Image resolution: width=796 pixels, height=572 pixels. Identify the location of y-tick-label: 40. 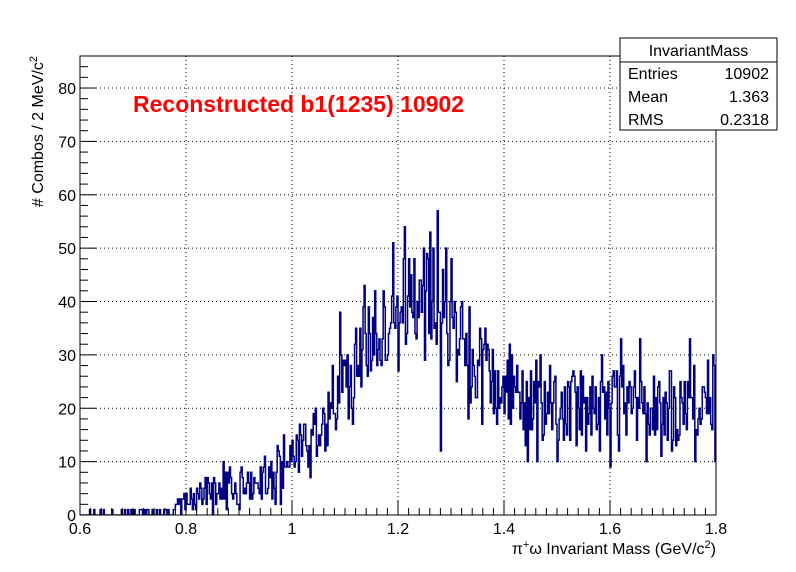
(67, 303).